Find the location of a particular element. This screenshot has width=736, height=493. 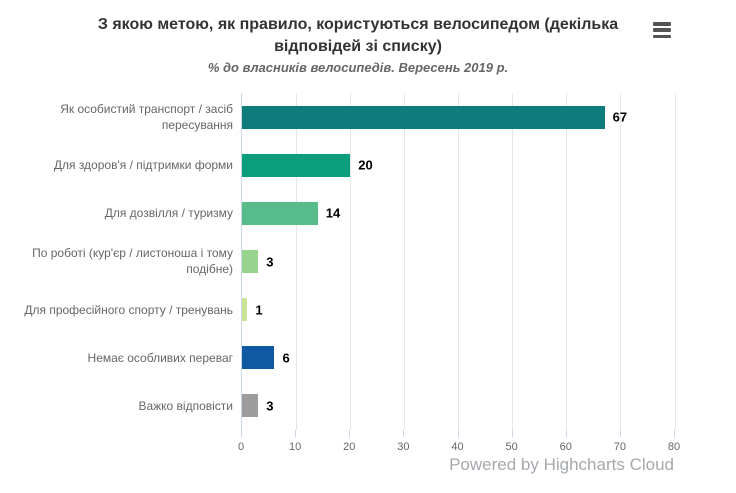

bar-value-label: 67 is located at coordinates (620, 117).